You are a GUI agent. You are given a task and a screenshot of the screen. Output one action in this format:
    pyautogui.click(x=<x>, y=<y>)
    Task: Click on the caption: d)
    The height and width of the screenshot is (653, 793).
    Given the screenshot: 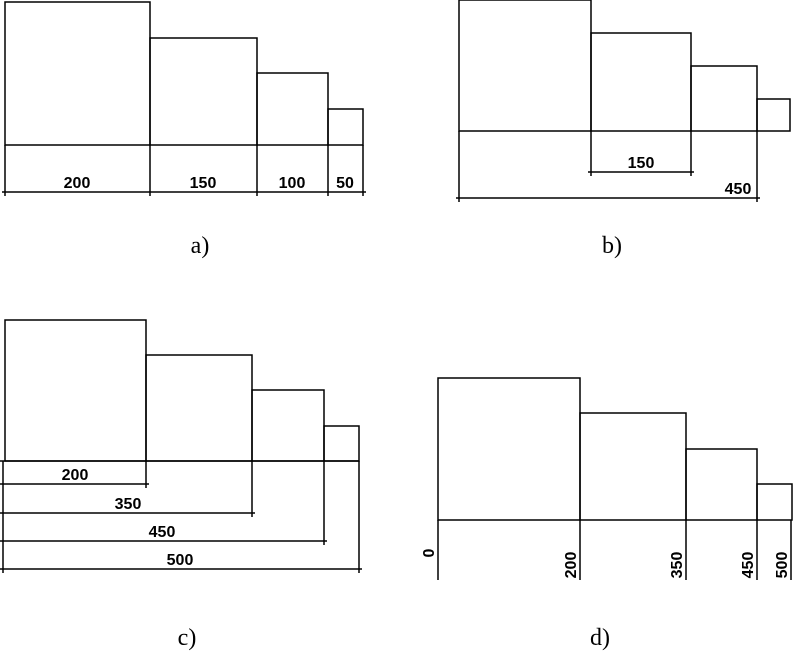 What is the action you would take?
    pyautogui.click(x=600, y=638)
    